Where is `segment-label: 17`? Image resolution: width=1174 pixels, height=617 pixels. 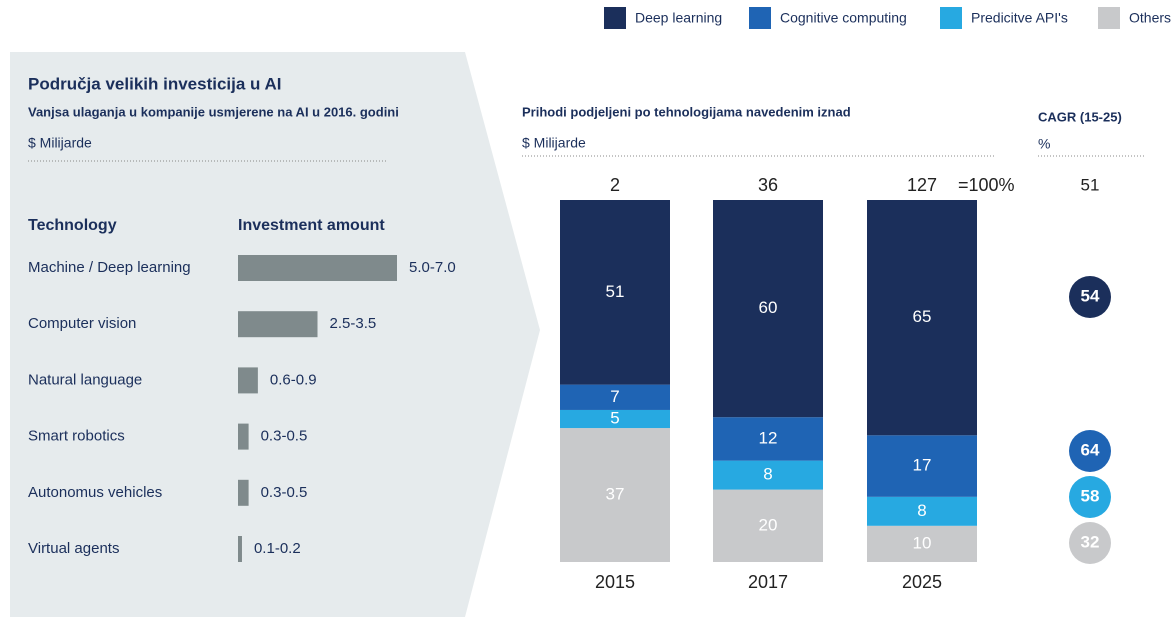
segment-label: 17 is located at coordinates (922, 465).